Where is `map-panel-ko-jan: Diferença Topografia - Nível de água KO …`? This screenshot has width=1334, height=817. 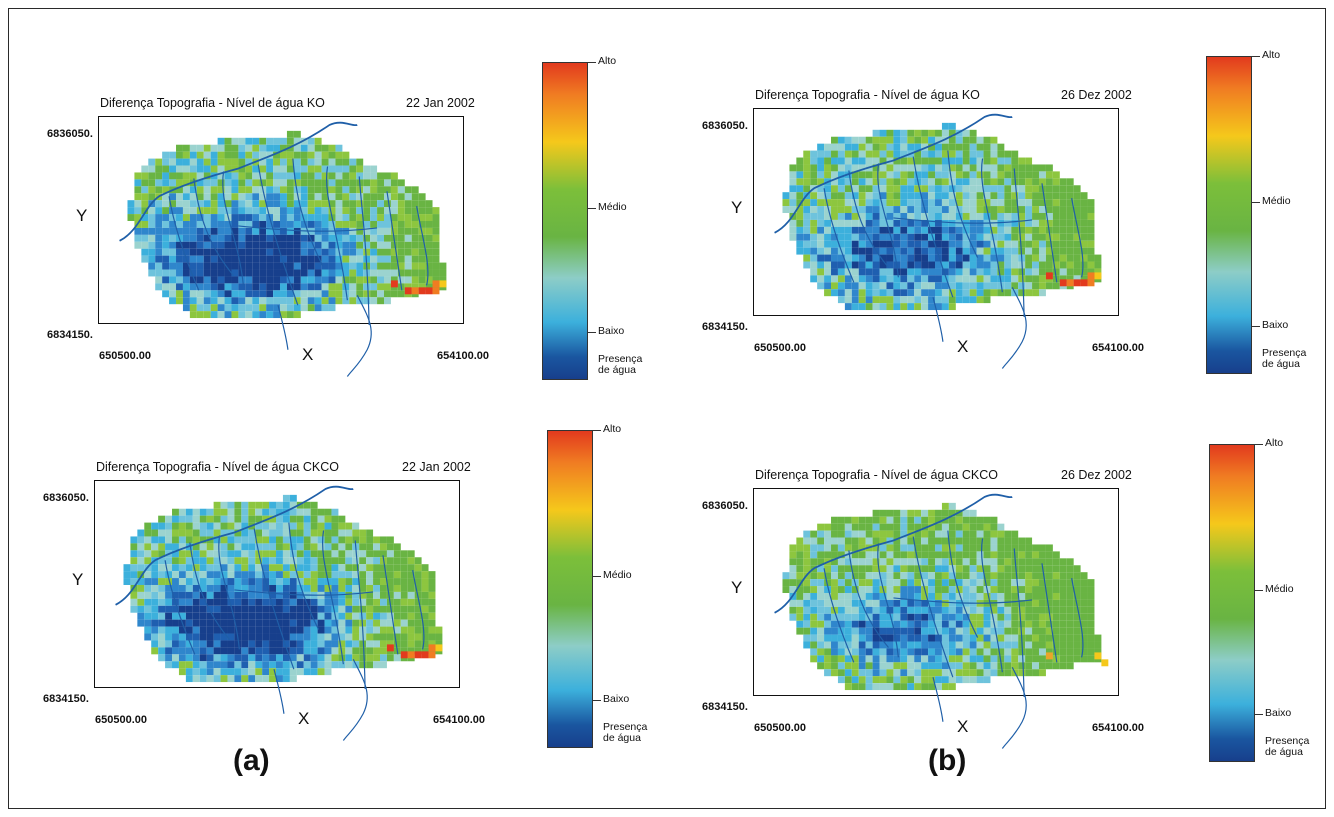
map-panel-ko-jan: Diferença Topografia - Nível de água KO … is located at coordinates (268, 251).